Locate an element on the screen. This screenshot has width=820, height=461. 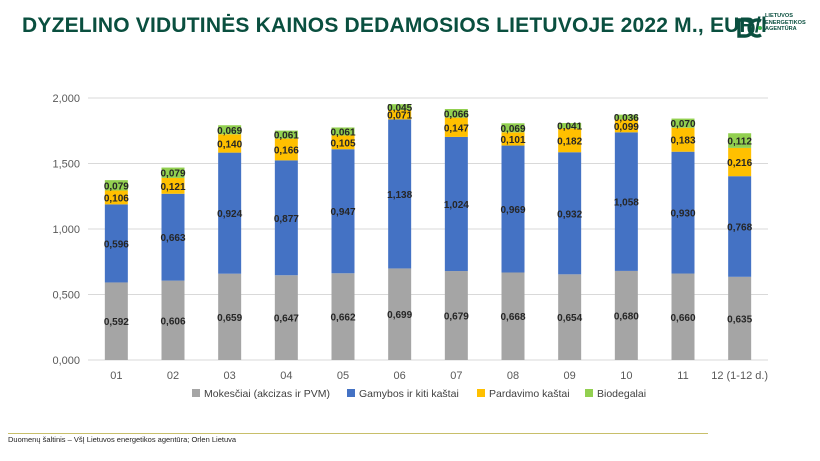
data-label: 0,660 is located at coordinates (682, 318).